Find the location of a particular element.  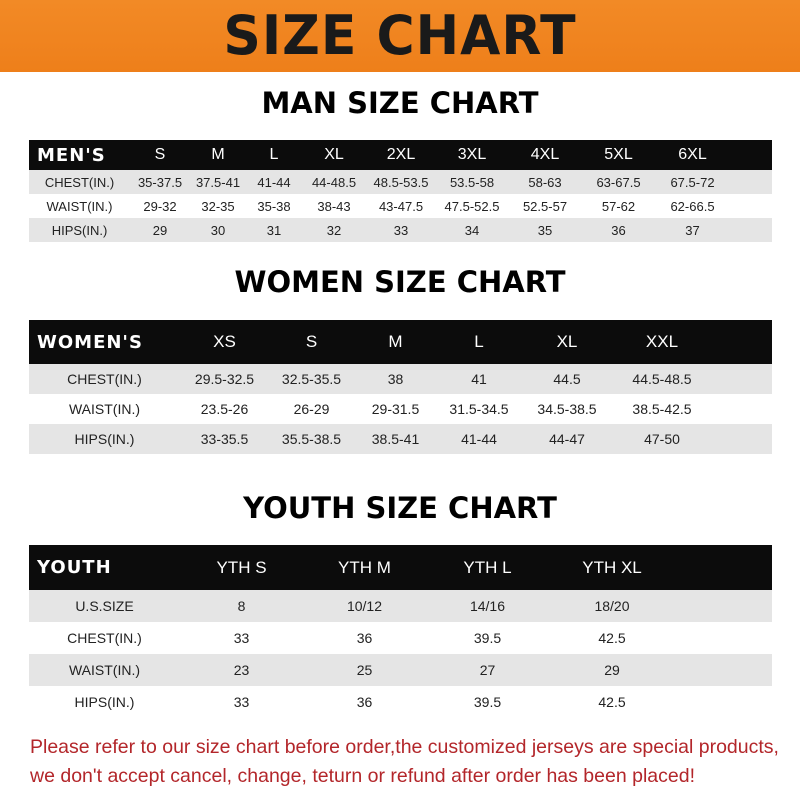

banner-title: SIZE CHART is located at coordinates (400, 36).